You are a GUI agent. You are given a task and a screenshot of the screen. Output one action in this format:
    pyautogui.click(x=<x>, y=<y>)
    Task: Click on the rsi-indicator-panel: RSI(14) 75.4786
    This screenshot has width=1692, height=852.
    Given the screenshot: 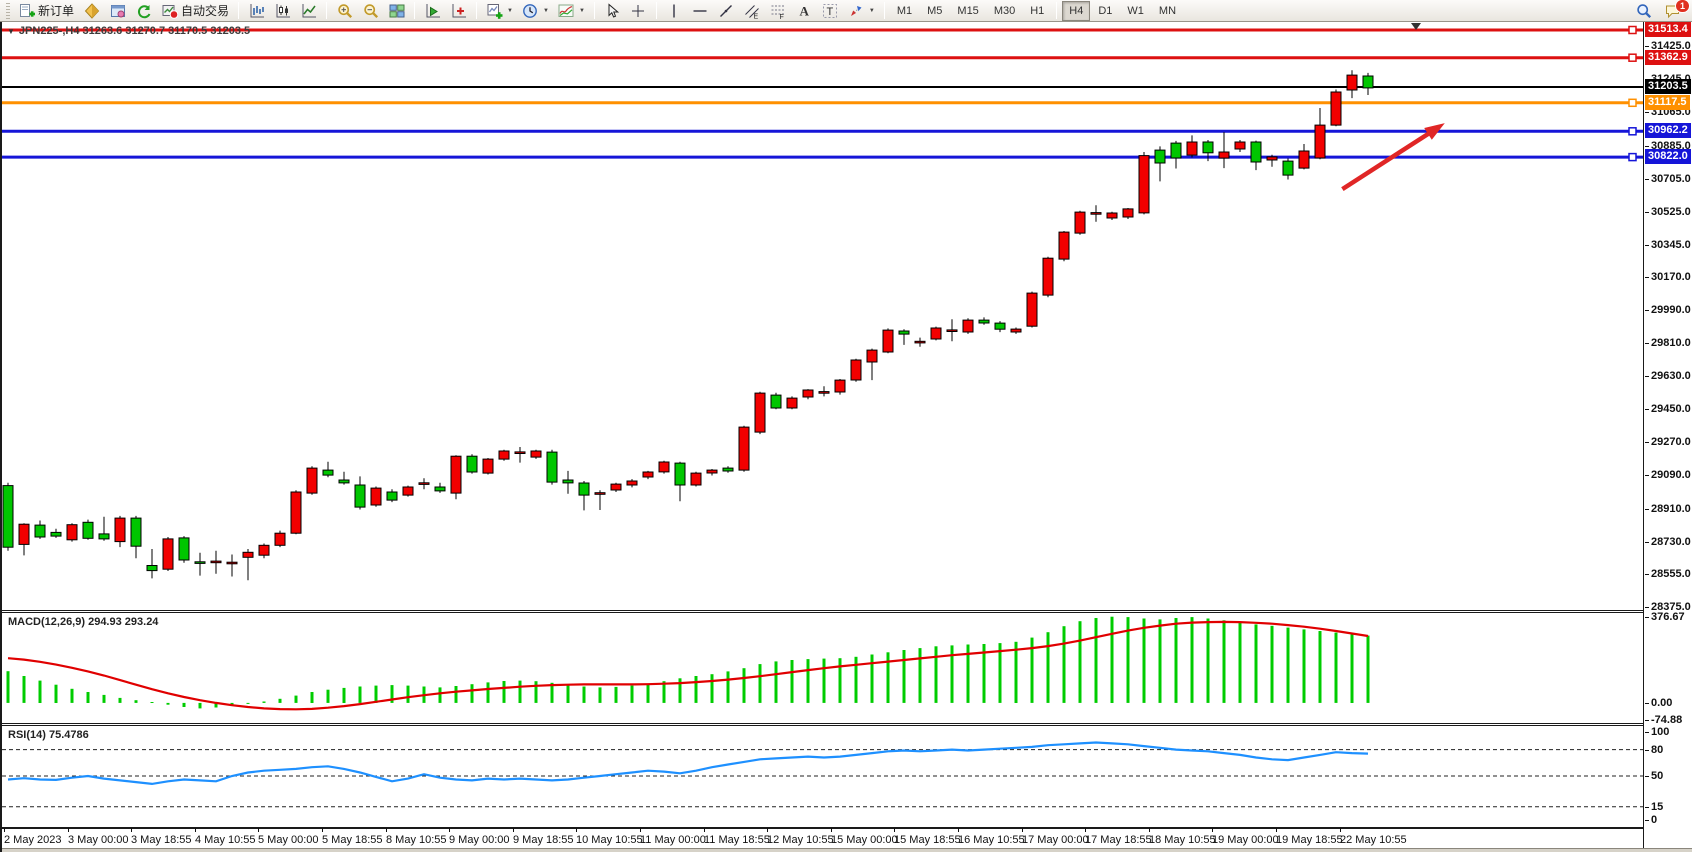 What is the action you would take?
    pyautogui.click(x=822, y=776)
    